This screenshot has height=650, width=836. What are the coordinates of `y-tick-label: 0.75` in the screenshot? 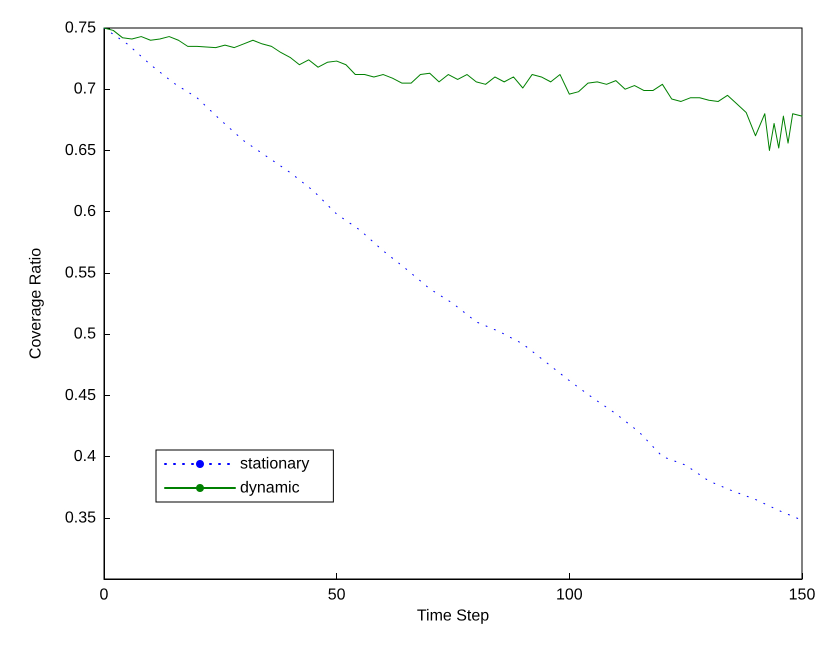 It's located at (80, 28).